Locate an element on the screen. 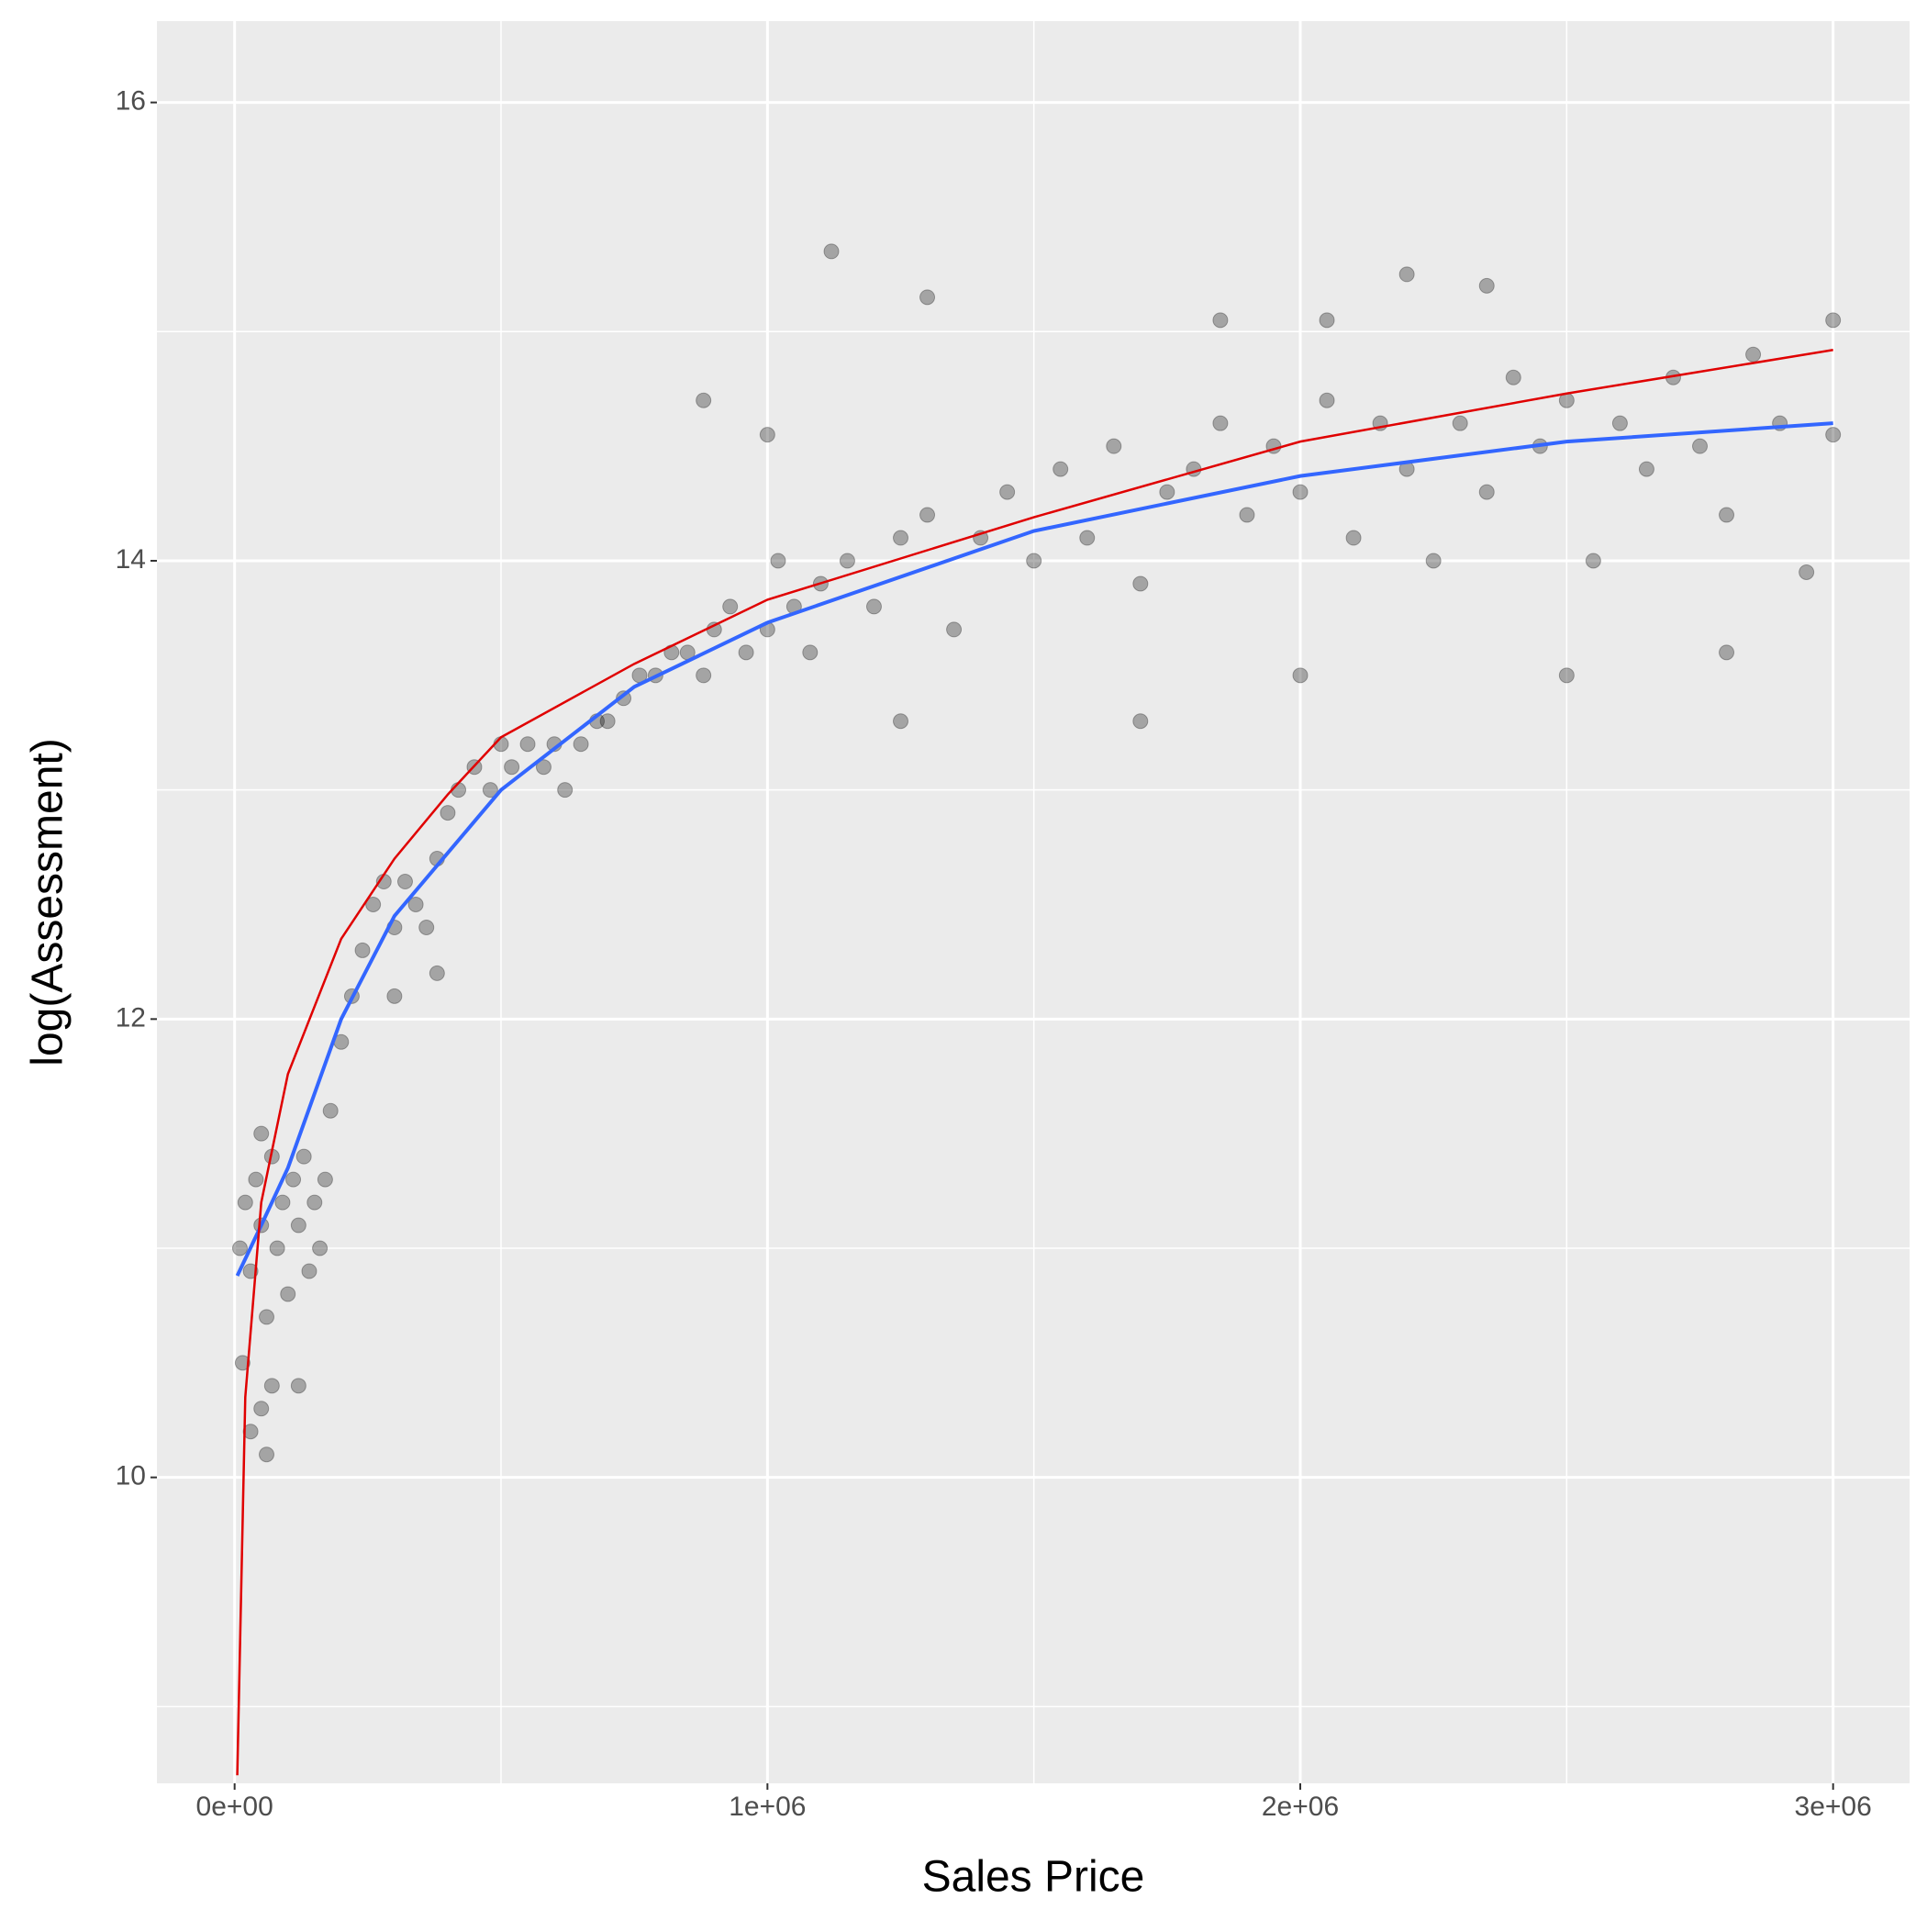 The width and height of the screenshot is (1927, 1932). x-tick-label: 1e+06 is located at coordinates (767, 1807).